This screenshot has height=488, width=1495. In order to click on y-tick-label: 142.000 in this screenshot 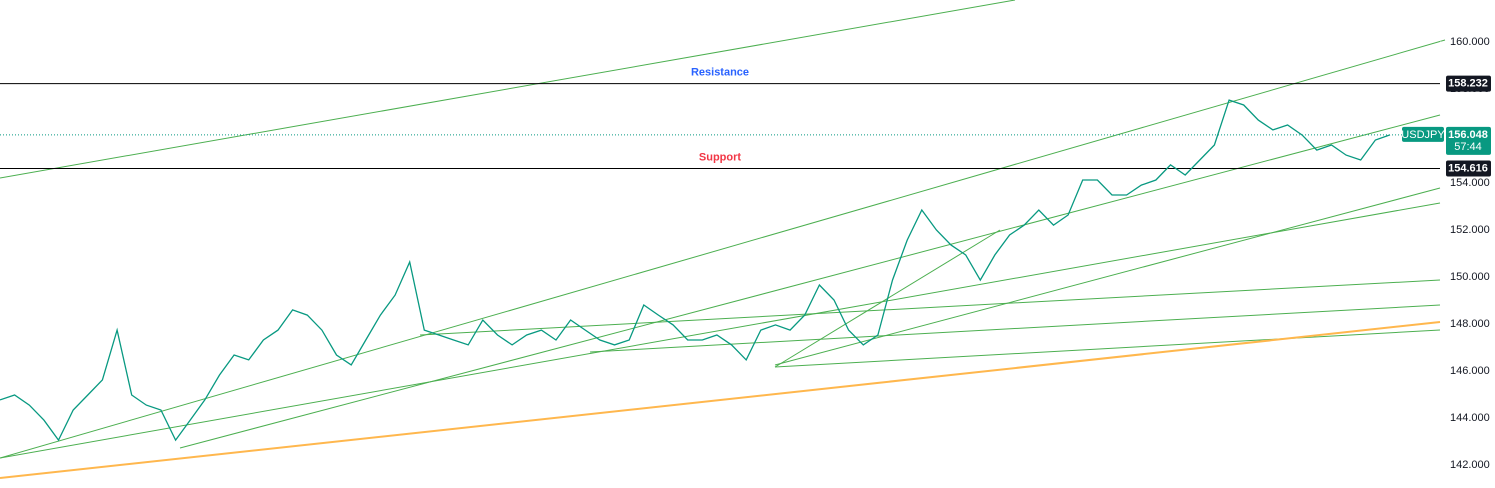, I will do `click(1470, 465)`.